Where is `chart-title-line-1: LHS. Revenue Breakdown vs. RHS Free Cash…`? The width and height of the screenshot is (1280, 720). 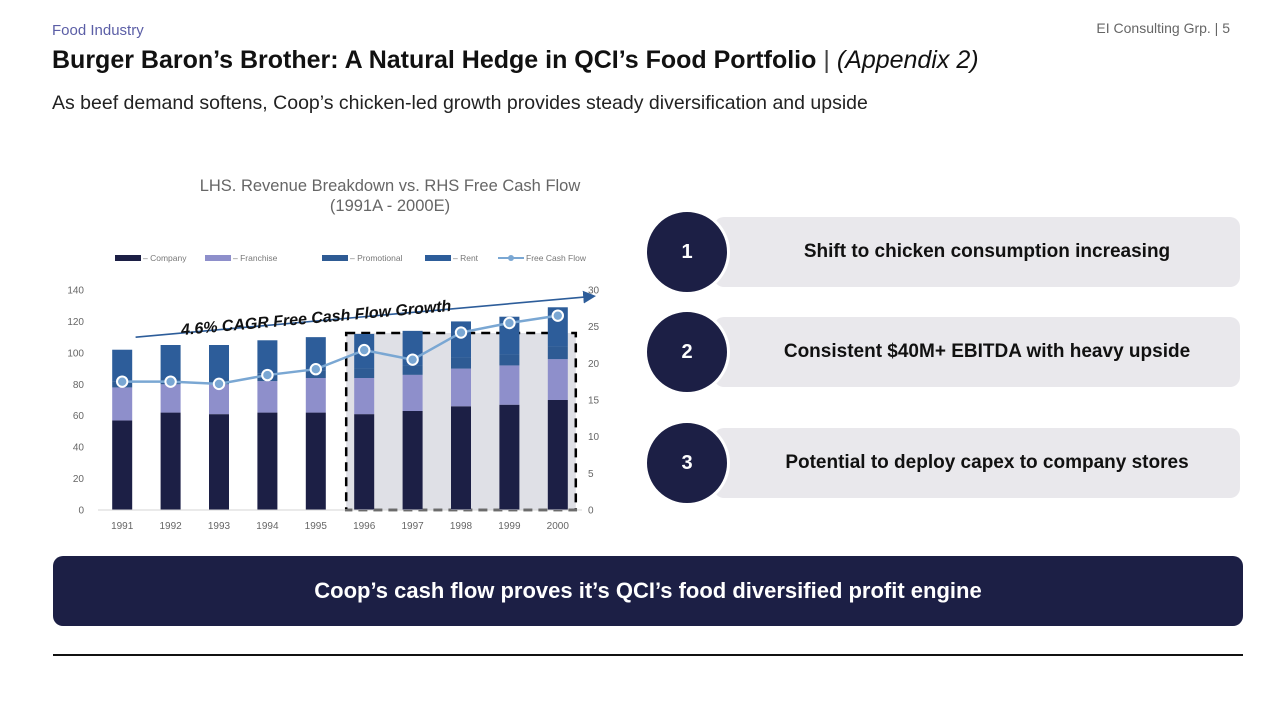
chart-title-line-1: LHS. Revenue Breakdown vs. RHS Free Cash… is located at coordinates (390, 186).